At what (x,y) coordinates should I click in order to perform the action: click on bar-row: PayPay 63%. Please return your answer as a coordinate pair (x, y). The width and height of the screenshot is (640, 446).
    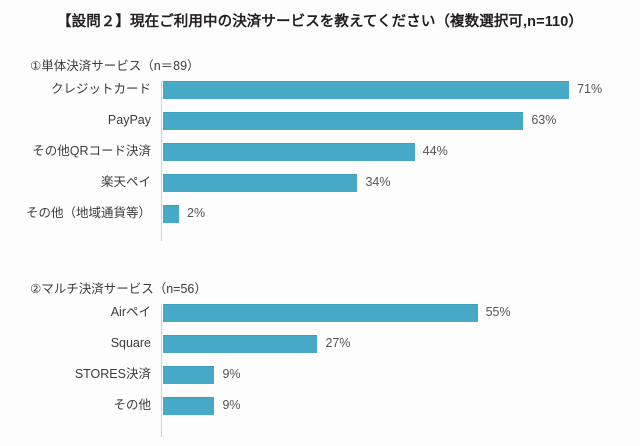
    Looking at the image, I should click on (320, 127).